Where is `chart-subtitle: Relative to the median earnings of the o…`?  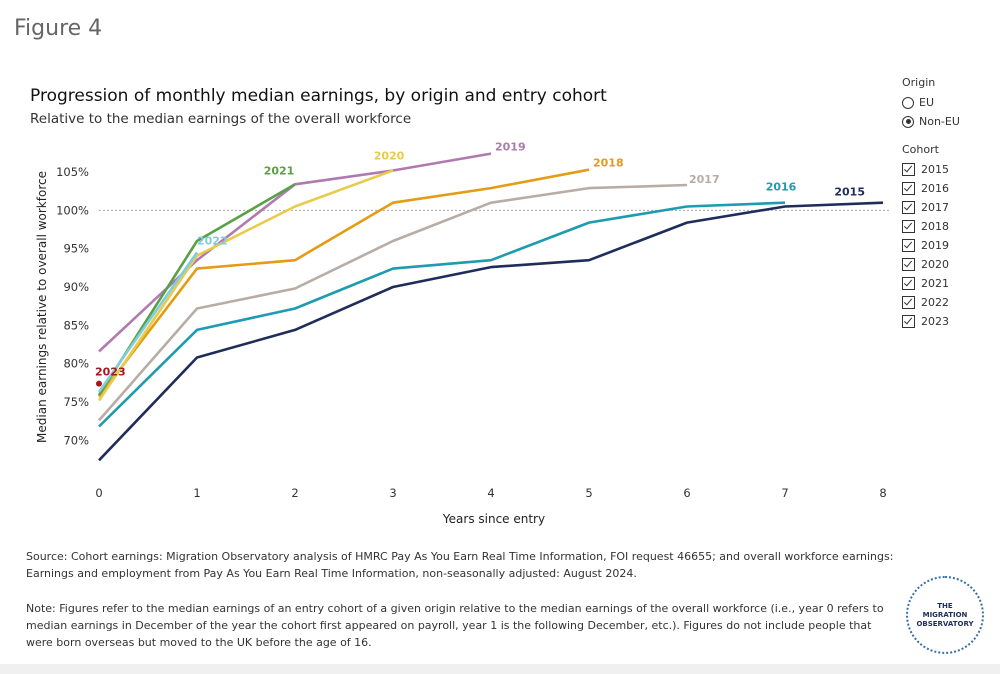
chart-subtitle: Relative to the median earnings of the o… is located at coordinates (220, 119).